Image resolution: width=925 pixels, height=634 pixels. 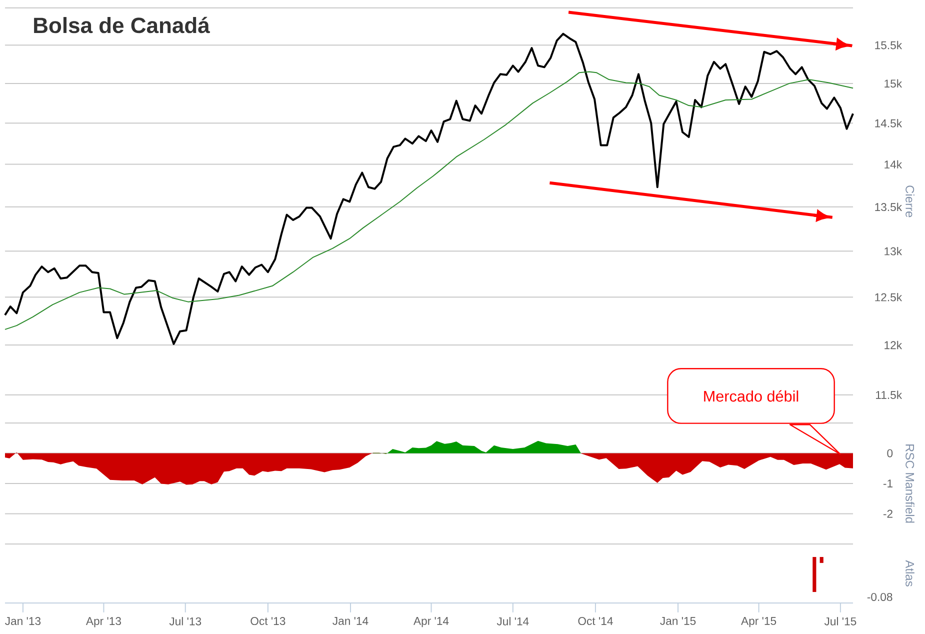 I want to click on y-tick-label: -2, so click(x=887, y=514).